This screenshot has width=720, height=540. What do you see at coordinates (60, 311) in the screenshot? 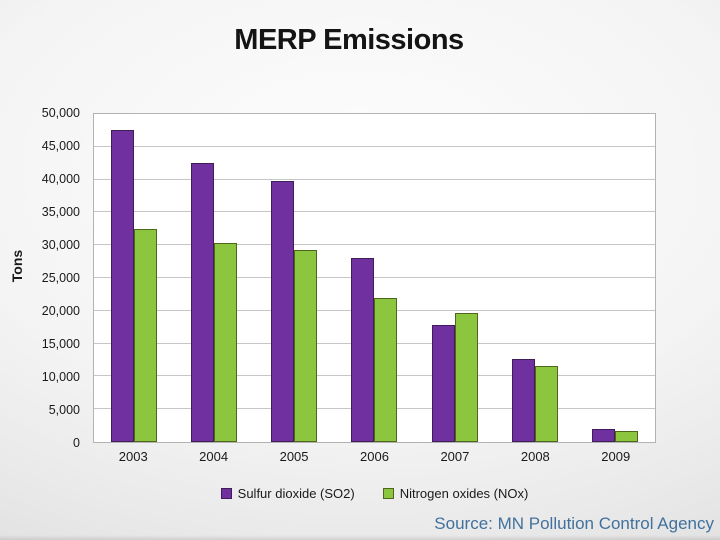
I see `y-axis-tick-label: 20,000` at bounding box center [60, 311].